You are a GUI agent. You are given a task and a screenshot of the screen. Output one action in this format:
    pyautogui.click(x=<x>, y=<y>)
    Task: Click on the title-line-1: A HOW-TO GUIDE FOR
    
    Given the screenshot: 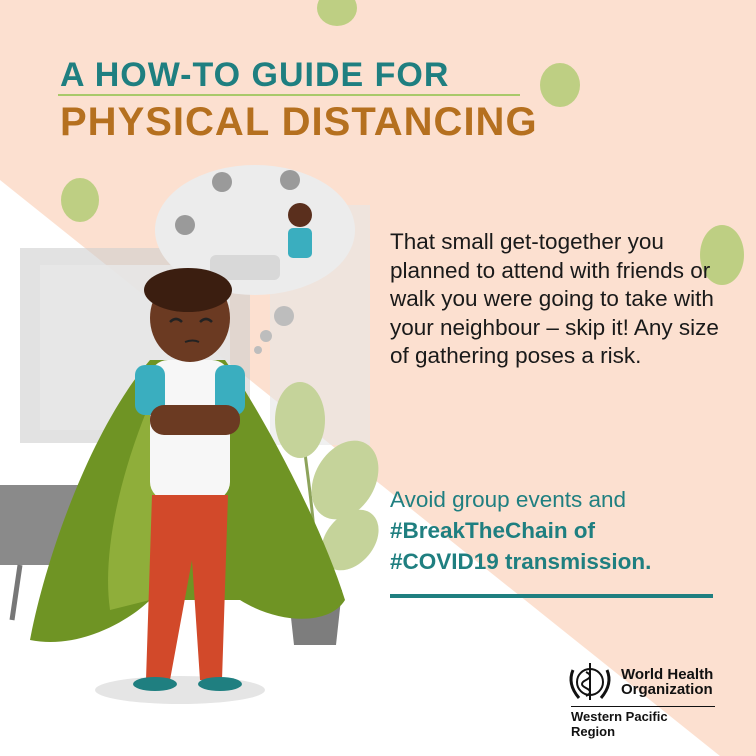 What is the action you would take?
    pyautogui.click(x=255, y=75)
    